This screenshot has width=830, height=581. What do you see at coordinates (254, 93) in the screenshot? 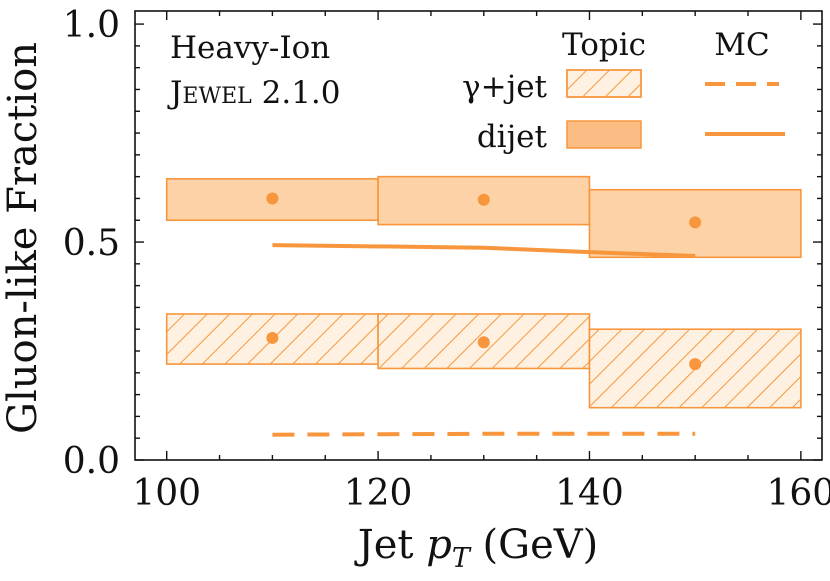
I see `annotation-jewel: Jewel 2.1.0` at bounding box center [254, 93].